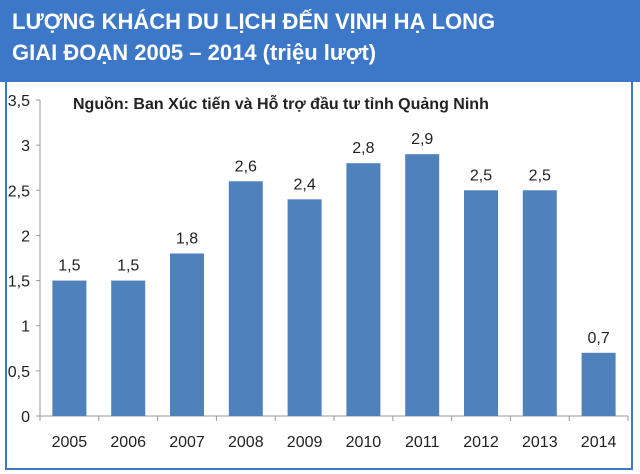 The width and height of the screenshot is (640, 474). Describe the element at coordinates (364, 442) in the screenshot. I see `x-tick-label: 2010` at that location.